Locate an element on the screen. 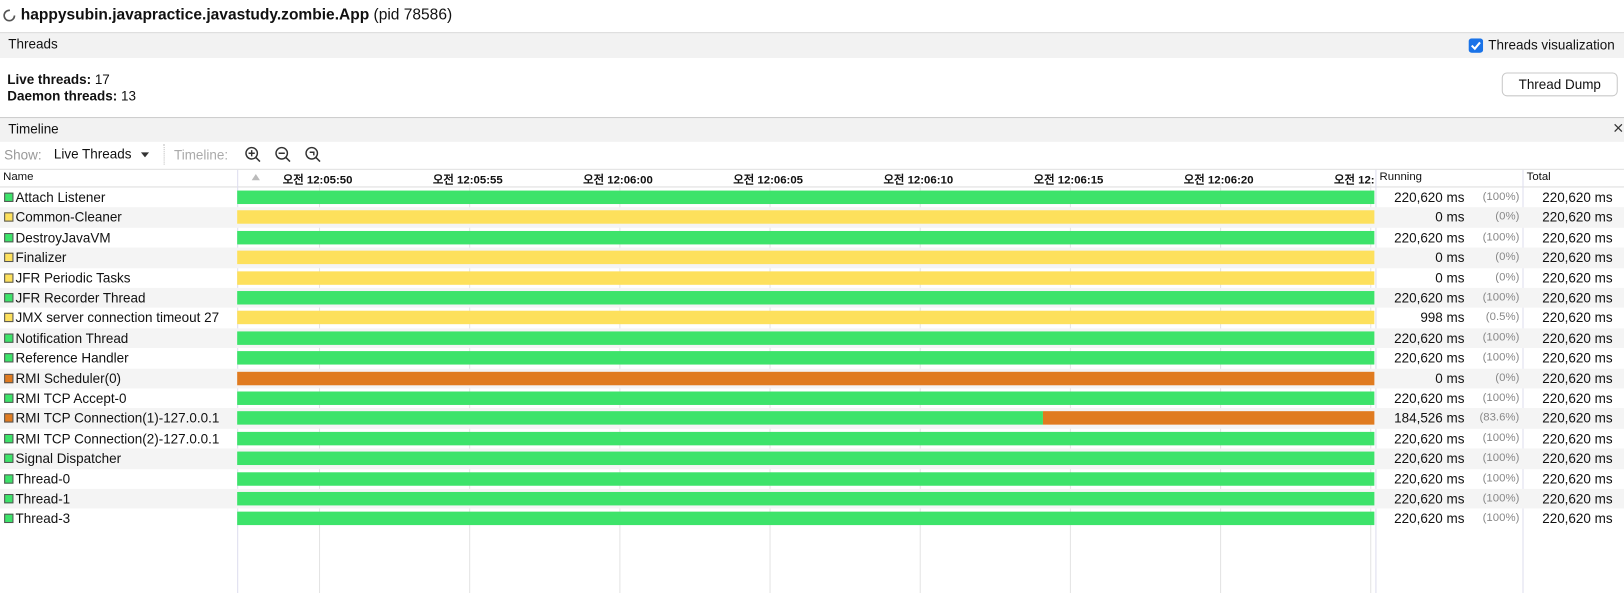 The height and width of the screenshot is (593, 1624). thread-dump-button: Thread Dump is located at coordinates (1559, 84).